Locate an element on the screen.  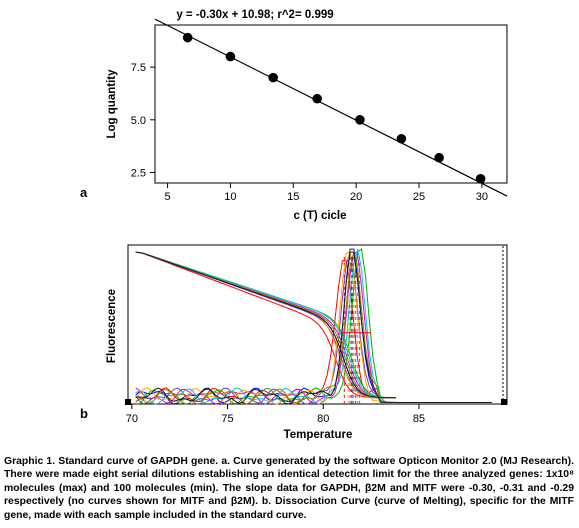
y-tick-label: 7.5 is located at coordinates (138, 68).